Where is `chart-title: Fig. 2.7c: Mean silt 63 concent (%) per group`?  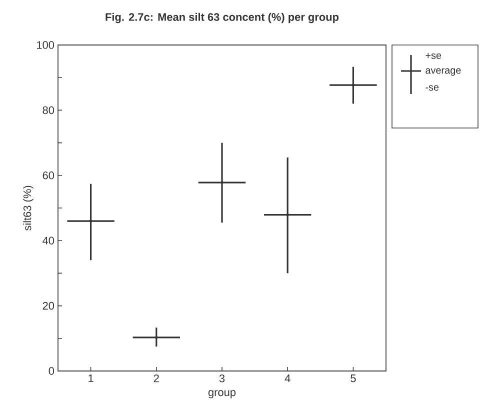
chart-title: Fig. 2.7c: Mean silt 63 concent (%) per group is located at coordinates (222, 18).